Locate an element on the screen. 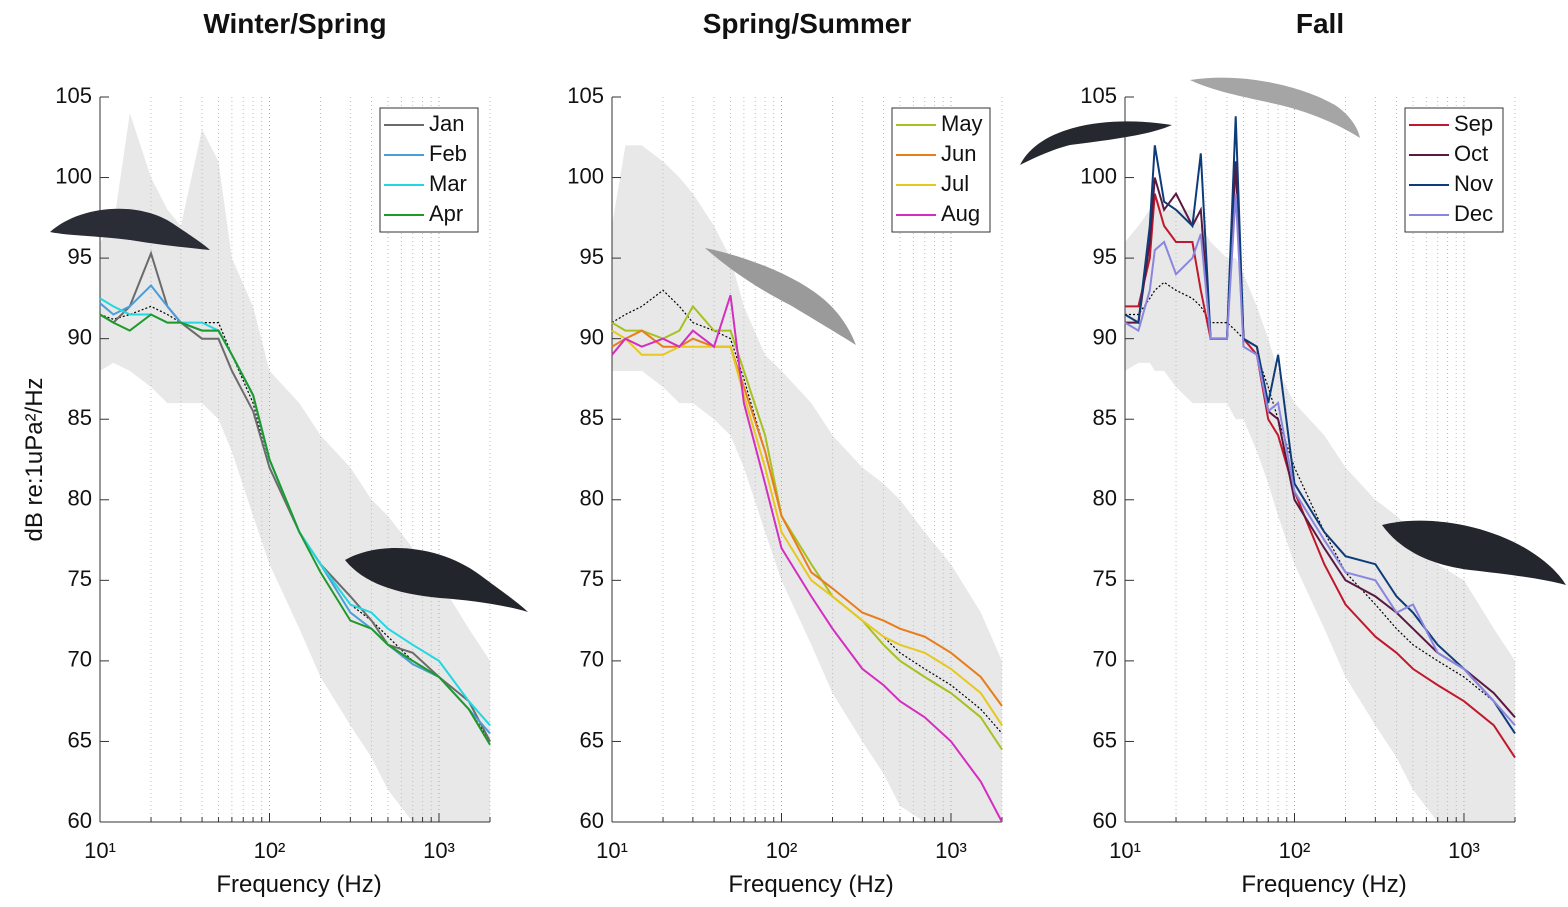 The width and height of the screenshot is (1568, 907). legend-label: Mar is located at coordinates (448, 183).